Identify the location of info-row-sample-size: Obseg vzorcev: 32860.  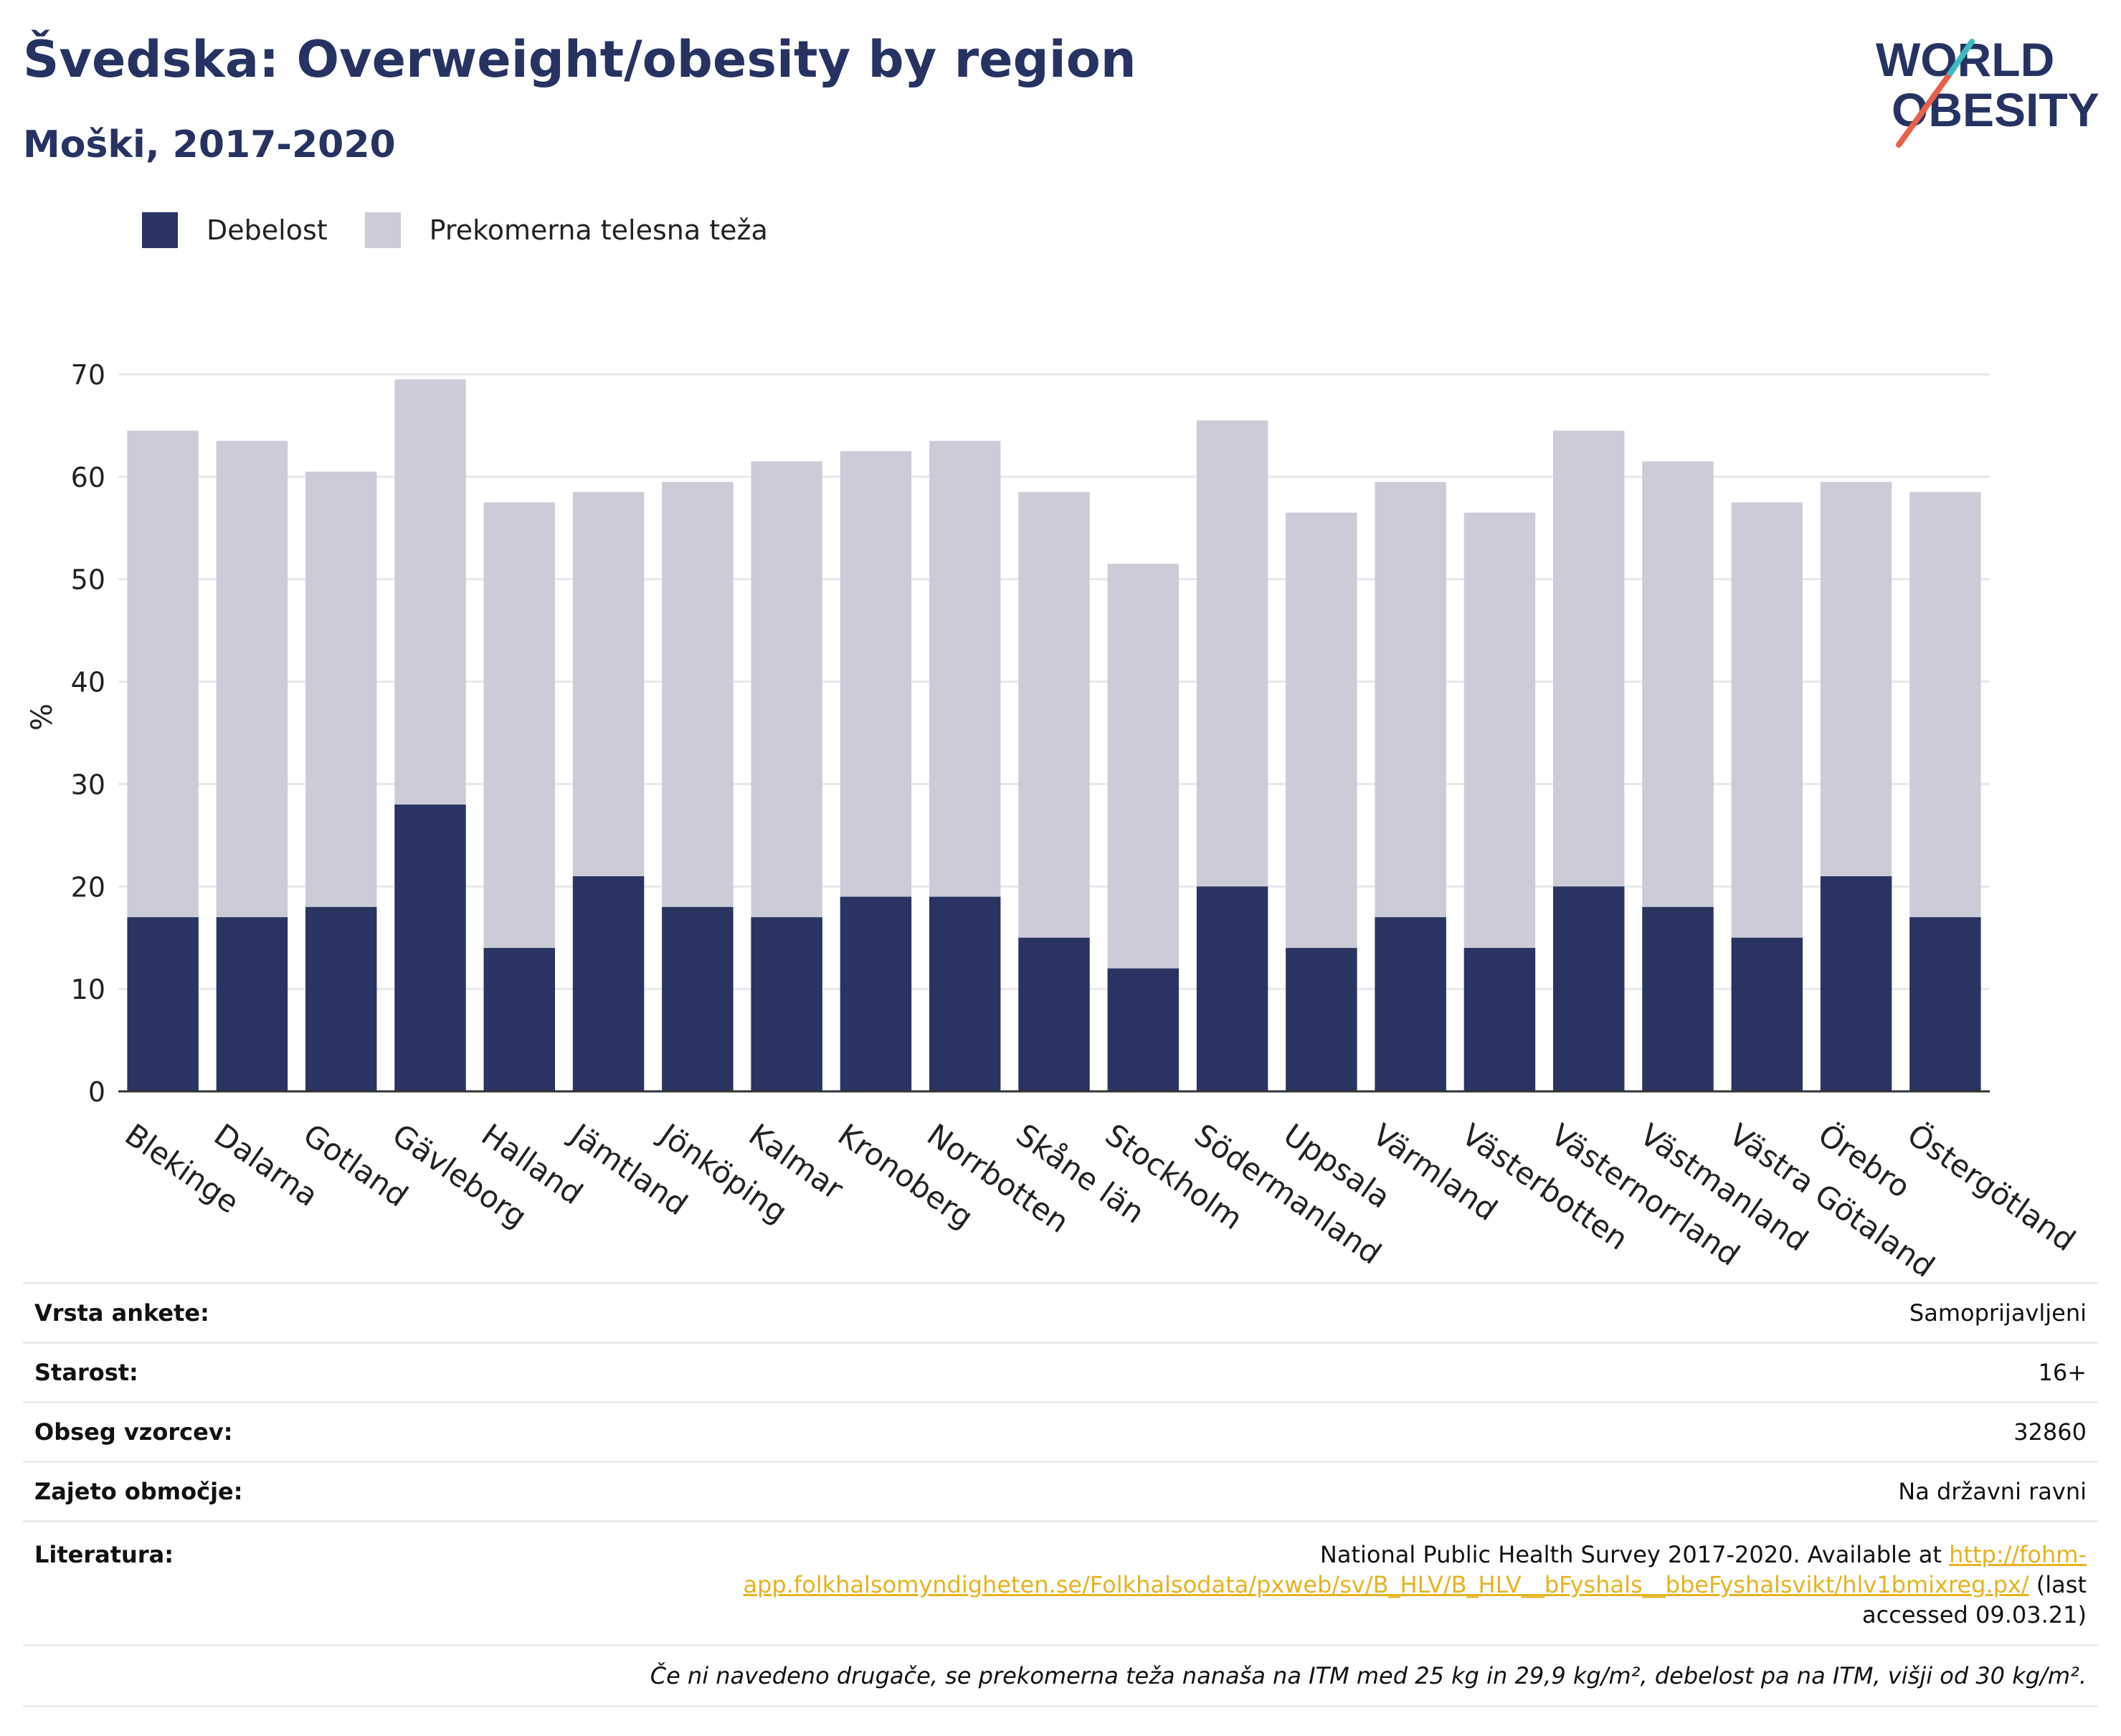
(1060, 1431).